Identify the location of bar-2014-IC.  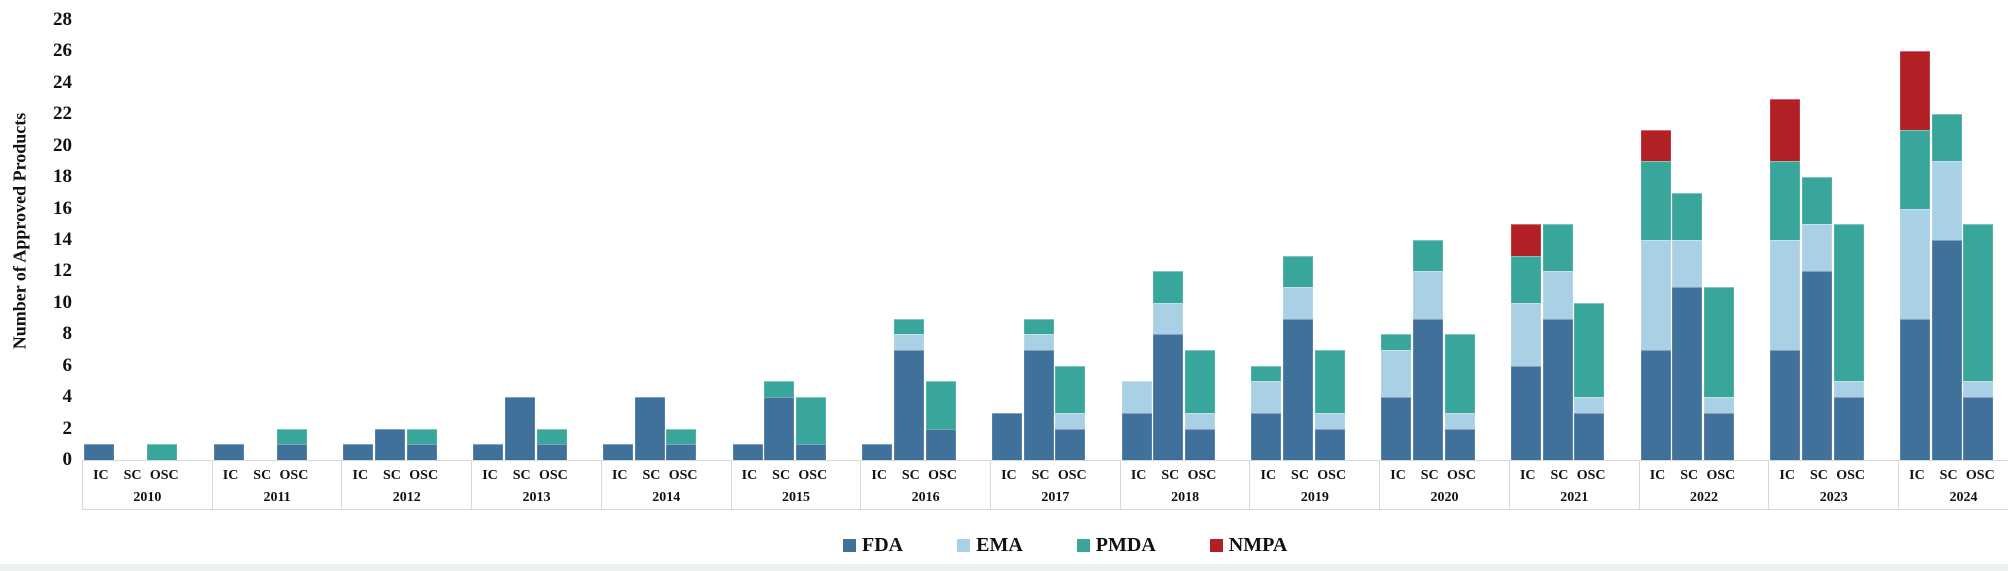
(617, 452).